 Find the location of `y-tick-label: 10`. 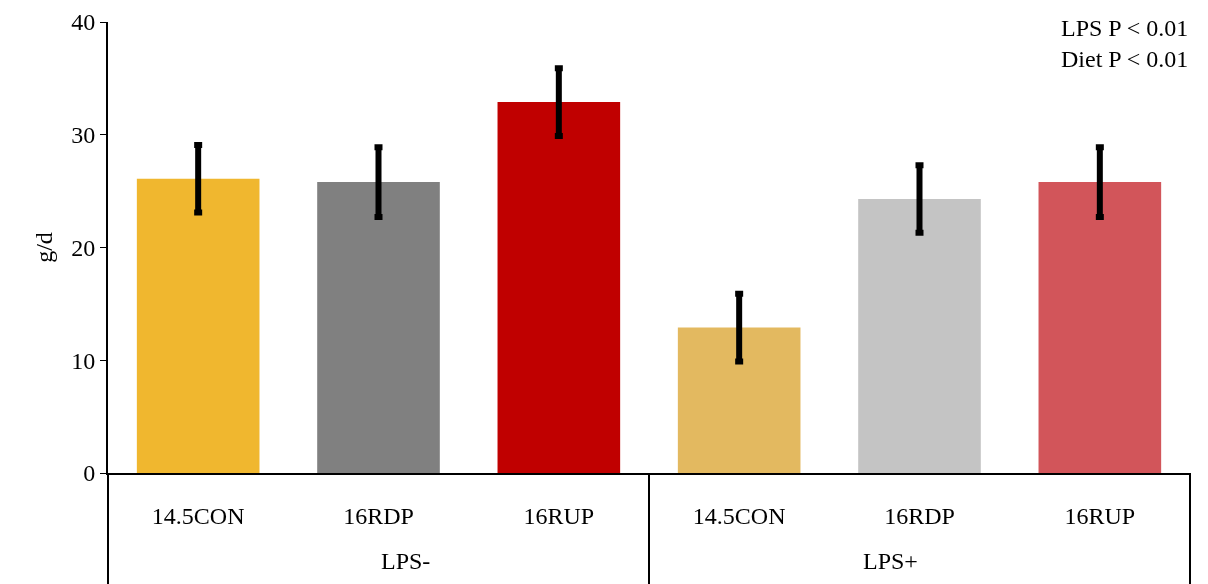

y-tick-label: 10 is located at coordinates (83, 360).